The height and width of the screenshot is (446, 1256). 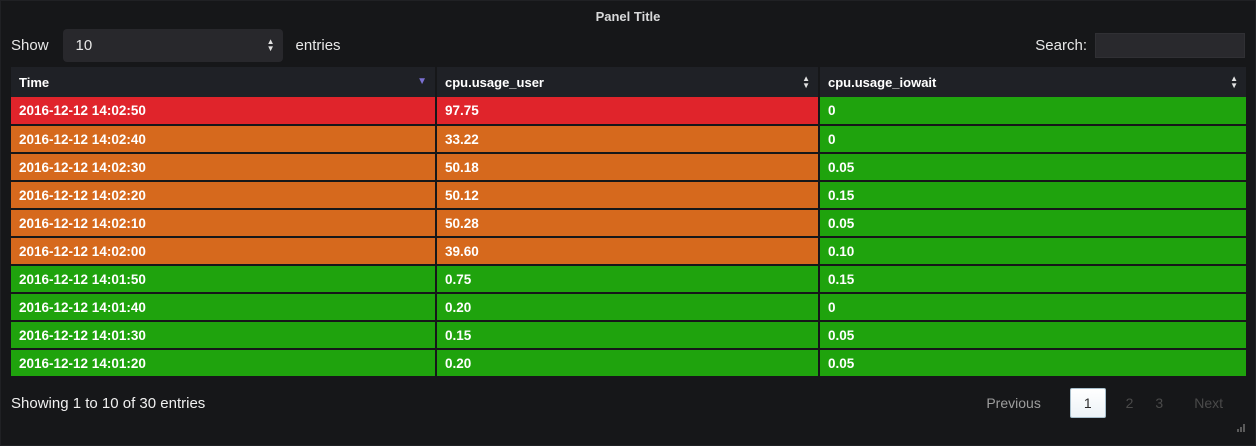 What do you see at coordinates (422, 81) in the screenshot?
I see `sort-descending-icon: ▼` at bounding box center [422, 81].